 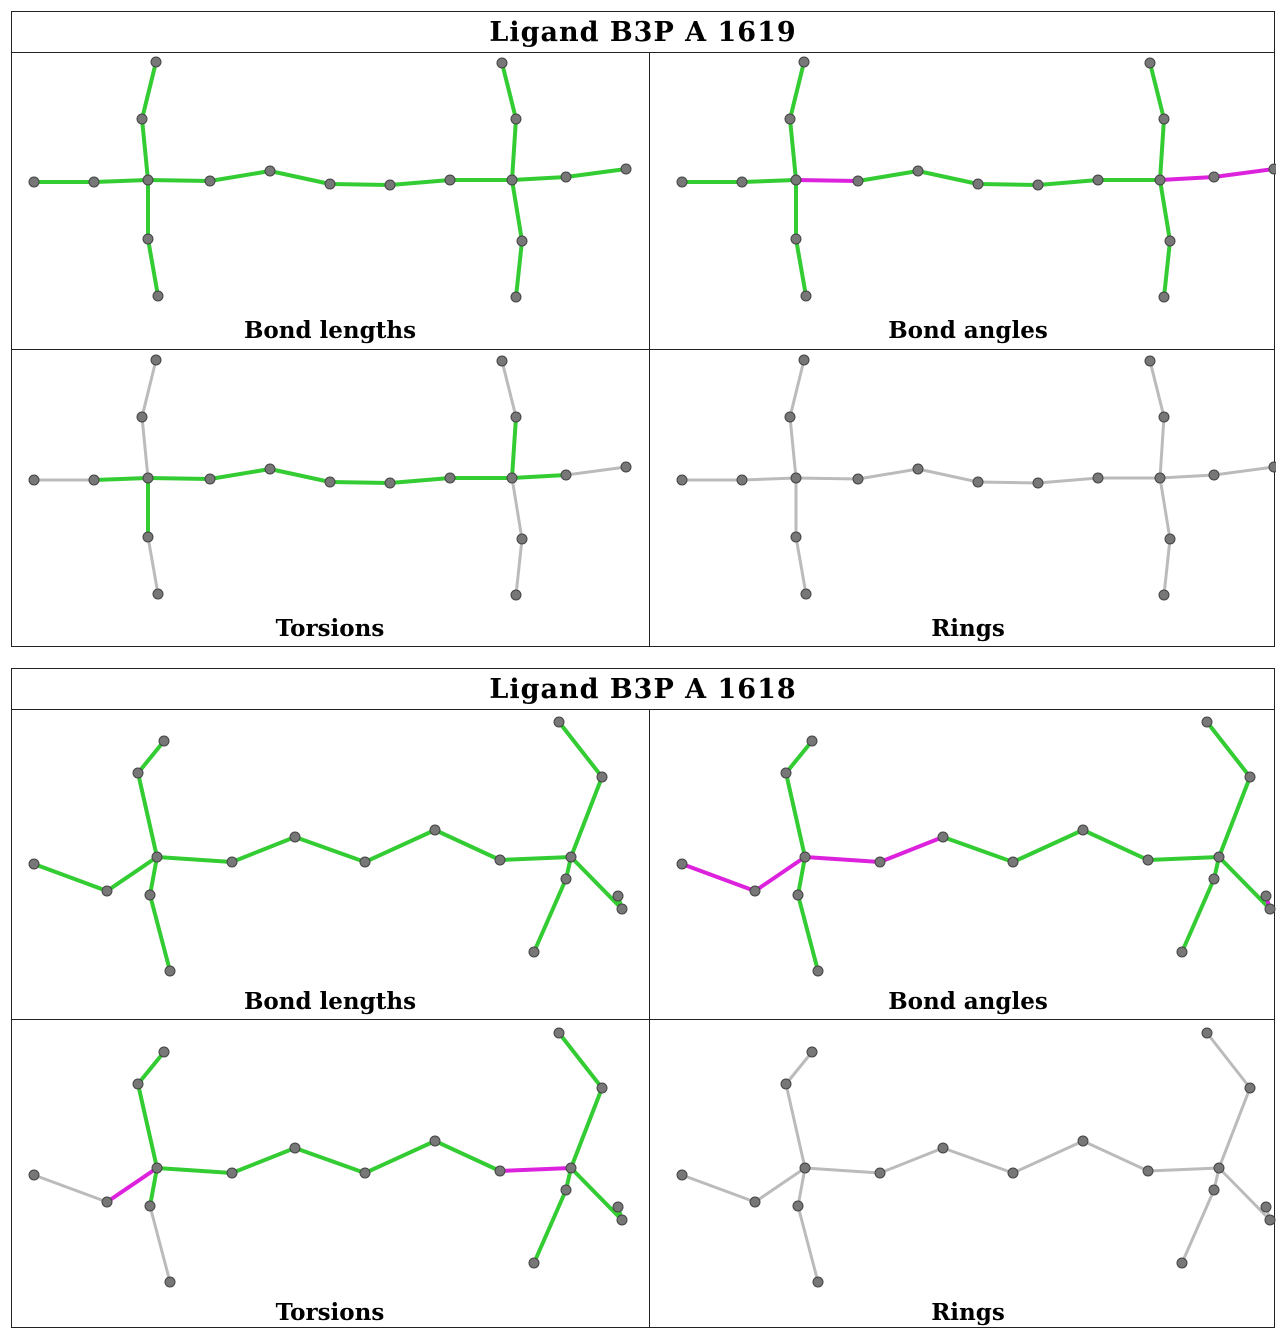 What do you see at coordinates (643, 689) in the screenshot?
I see `ligand-title: Ligand B3P A 1618` at bounding box center [643, 689].